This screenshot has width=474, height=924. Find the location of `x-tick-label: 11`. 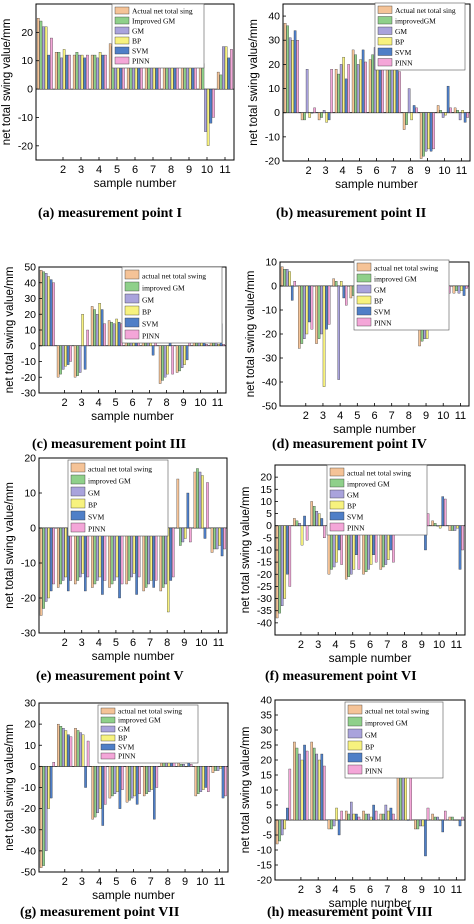

x-tick-label: 11 is located at coordinates (456, 645).